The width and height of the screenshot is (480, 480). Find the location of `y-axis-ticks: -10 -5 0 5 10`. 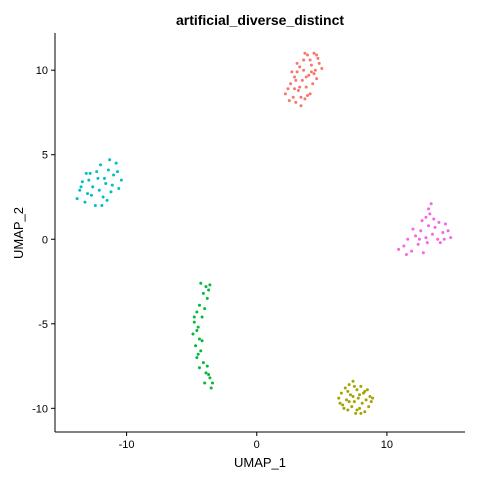

y-axis-ticks: -10 -5 0 5 10 is located at coordinates (43, 240).